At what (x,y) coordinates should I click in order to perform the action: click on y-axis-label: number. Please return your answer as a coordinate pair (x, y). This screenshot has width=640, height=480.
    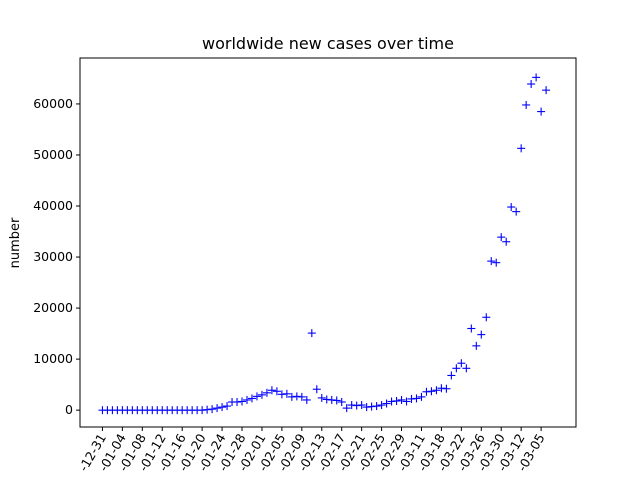
    Looking at the image, I should click on (15, 242).